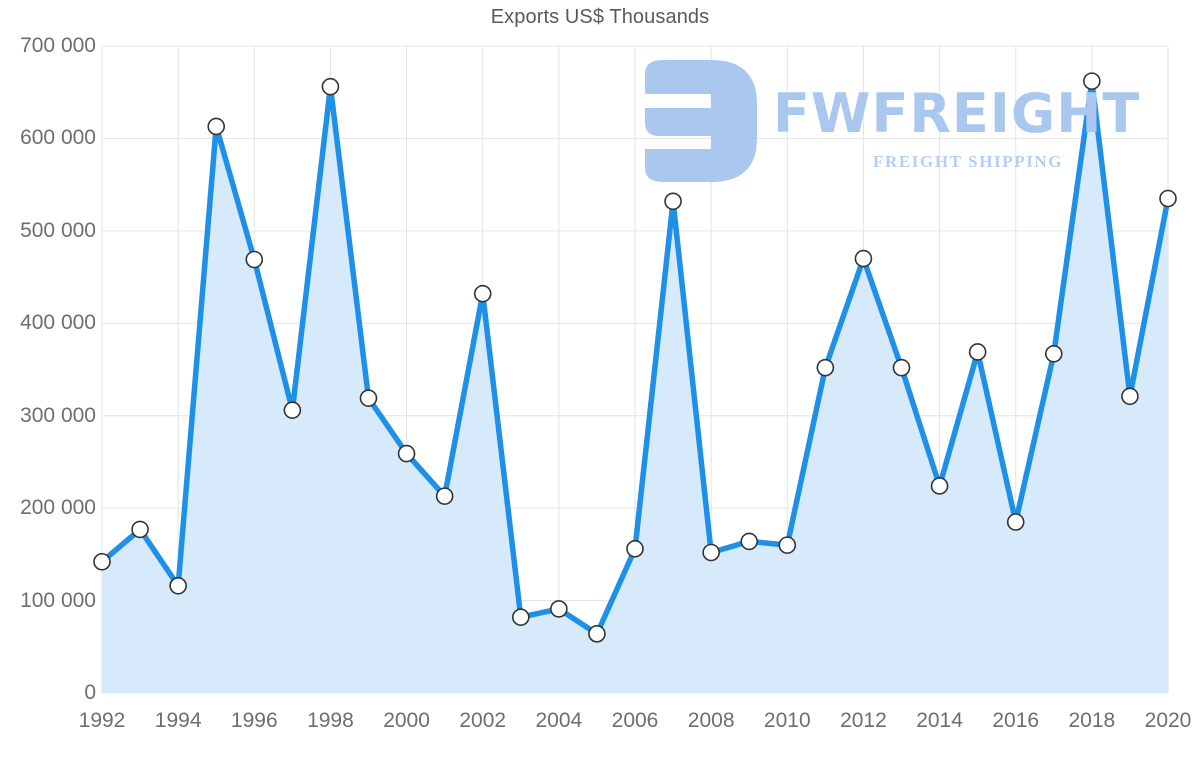 Image resolution: width=1200 pixels, height=763 pixels. I want to click on x-axis-tick-label: 2020, so click(1168, 720).